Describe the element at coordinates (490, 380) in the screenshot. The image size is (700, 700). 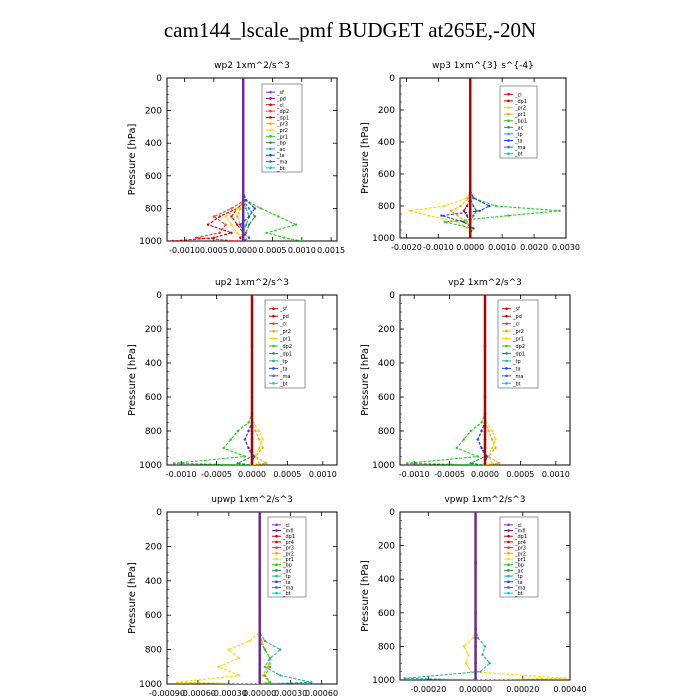
I see `series-line-pr1` at that location.